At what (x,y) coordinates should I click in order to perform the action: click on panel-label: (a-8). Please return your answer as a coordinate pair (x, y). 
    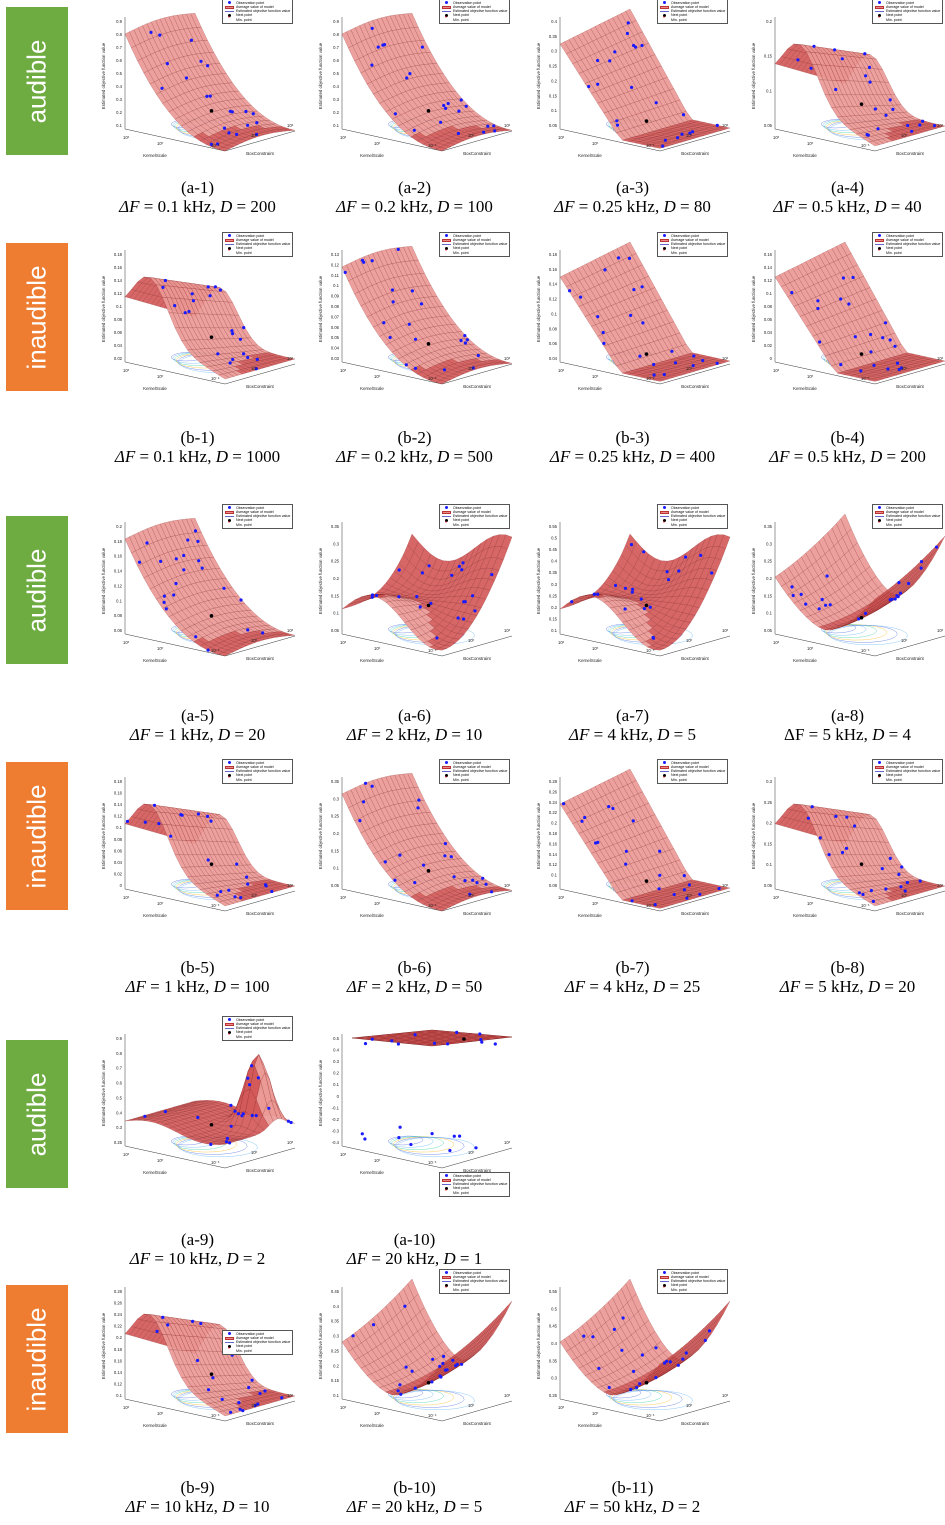
    Looking at the image, I should click on (847, 715).